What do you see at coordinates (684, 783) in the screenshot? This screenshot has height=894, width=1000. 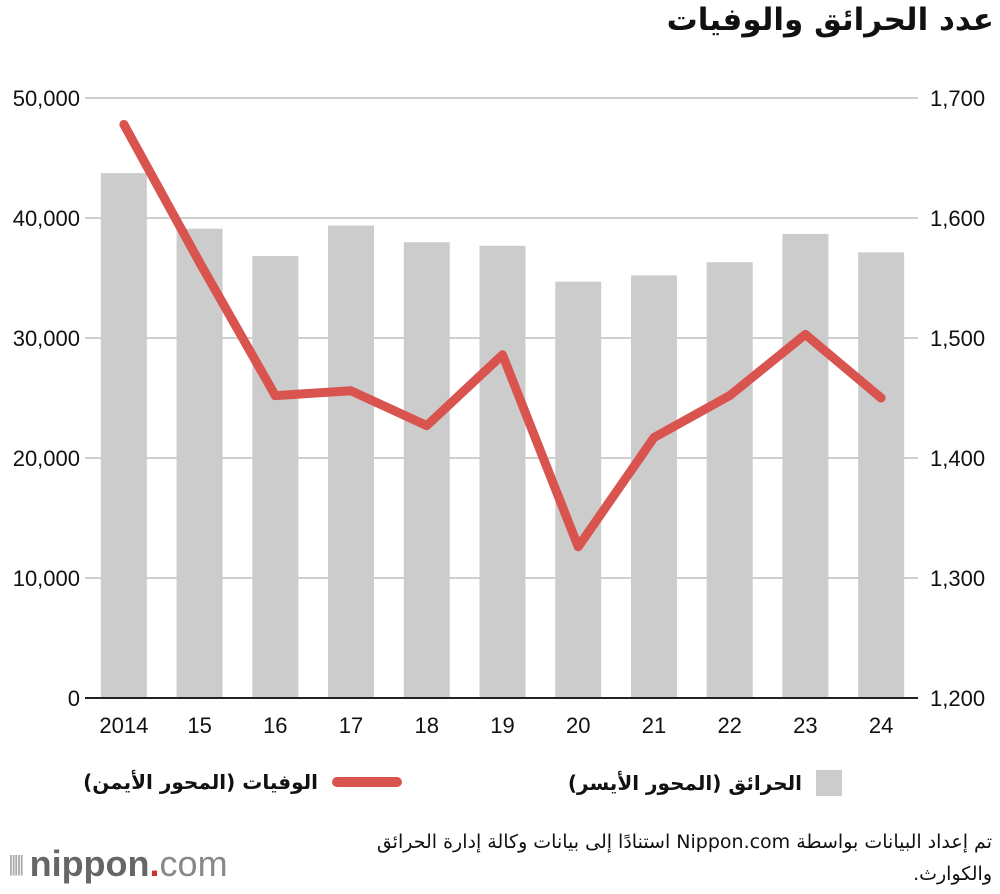 I see `legend-label-fires: الحرائق (المحور الأيسر)` at bounding box center [684, 783].